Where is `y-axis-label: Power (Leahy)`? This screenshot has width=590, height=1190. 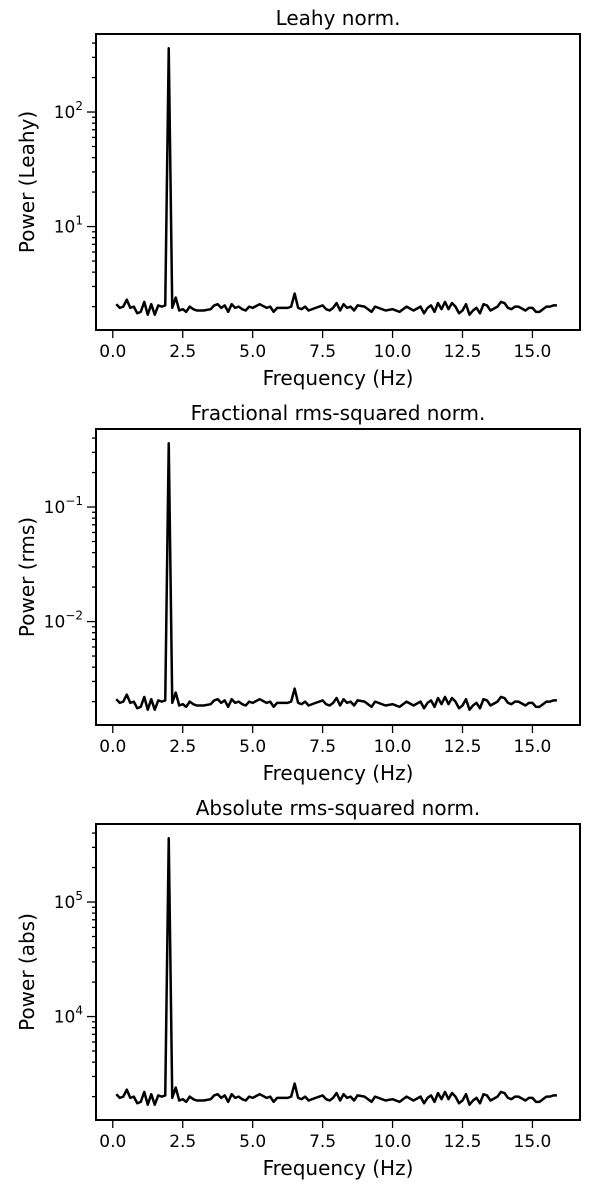
y-axis-label: Power (Leahy) is located at coordinates (27, 182).